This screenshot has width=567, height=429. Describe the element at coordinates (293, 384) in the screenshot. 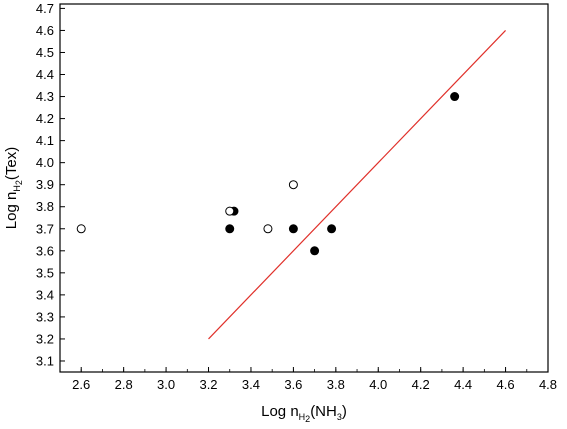

I see `x-tick-label: 3.6` at that location.